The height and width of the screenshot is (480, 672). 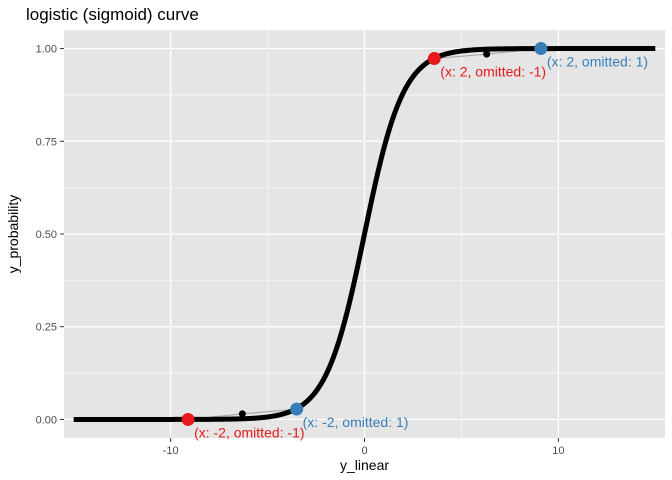 I want to click on x-tick-label: 10, so click(x=558, y=451).